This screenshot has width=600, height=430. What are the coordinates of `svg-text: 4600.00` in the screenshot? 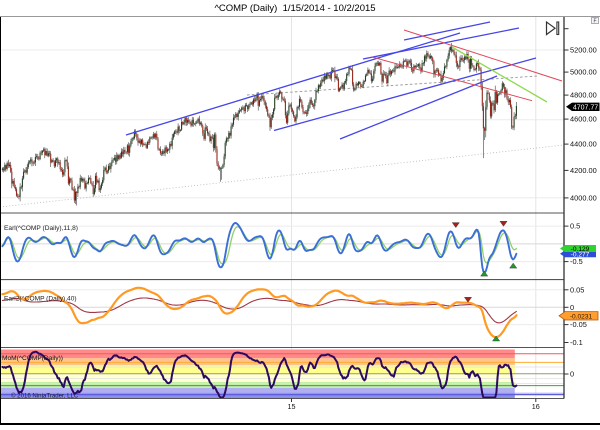 It's located at (583, 119).